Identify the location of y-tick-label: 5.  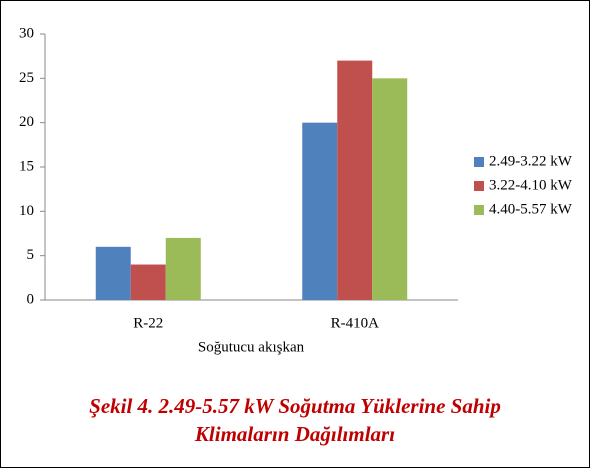
(31, 255).